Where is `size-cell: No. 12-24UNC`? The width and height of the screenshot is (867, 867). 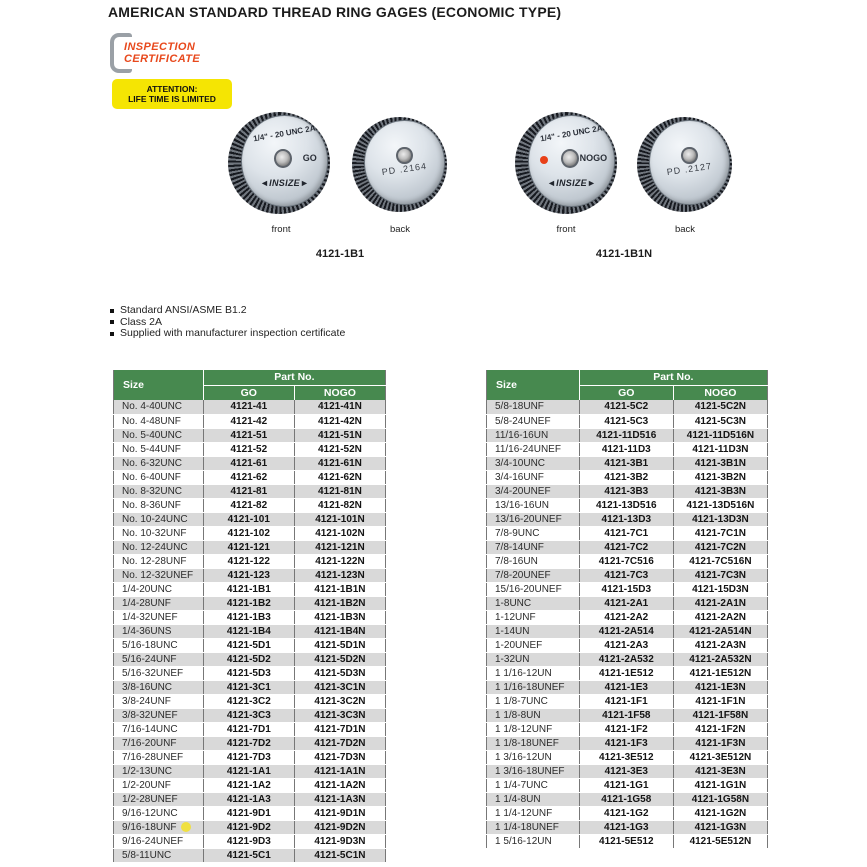 size-cell: No. 12-24UNC is located at coordinates (158, 547).